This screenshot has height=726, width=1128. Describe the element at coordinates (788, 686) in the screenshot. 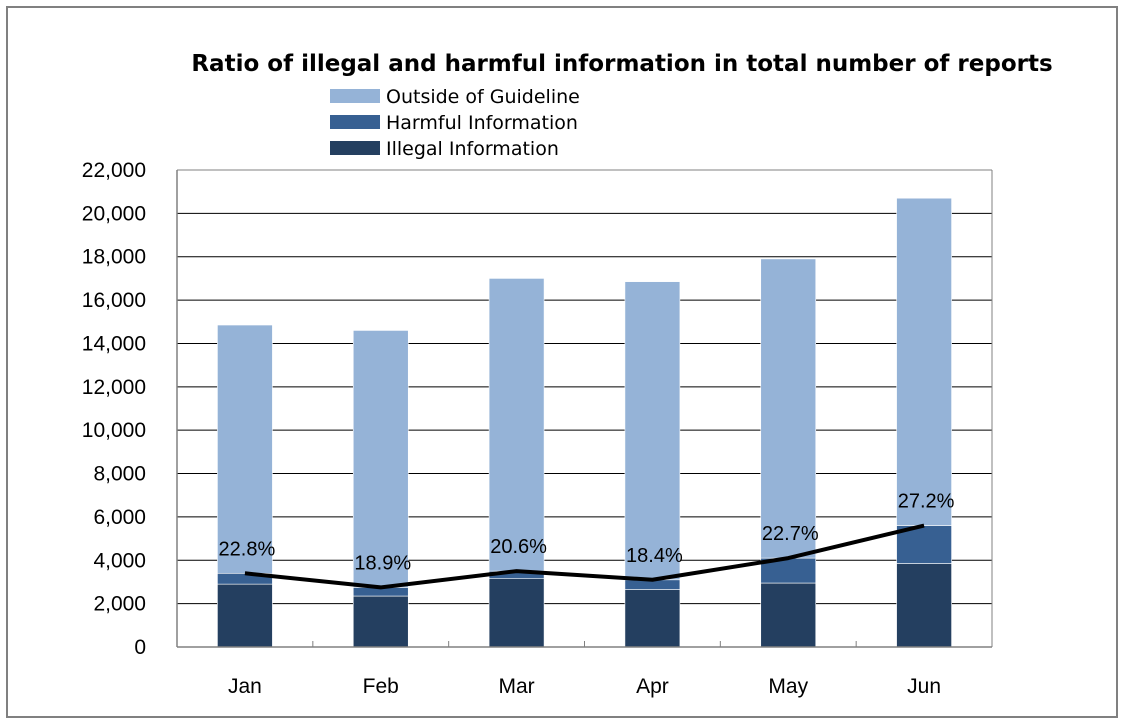

I see `x-tick-label: May` at that location.